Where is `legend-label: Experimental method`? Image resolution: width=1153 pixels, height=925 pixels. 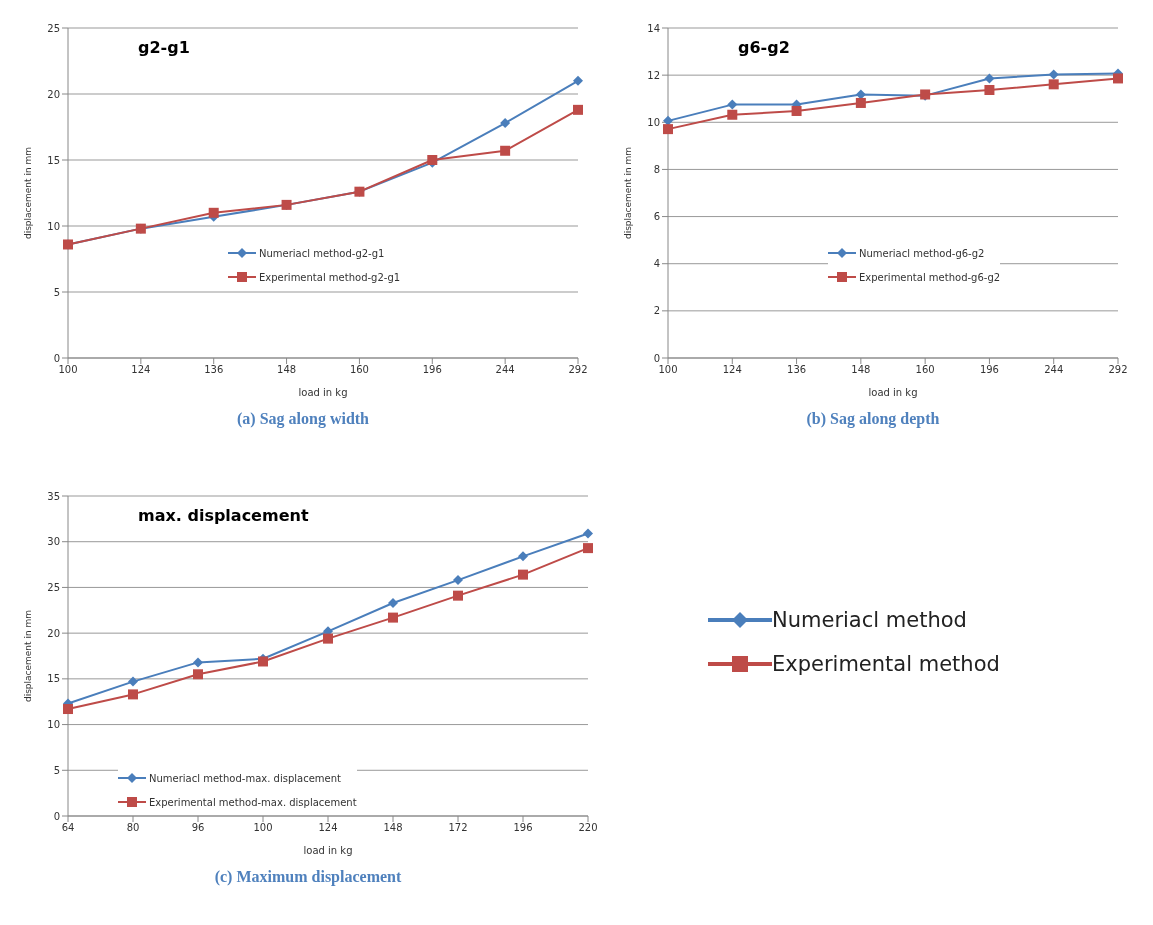 legend-label: Experimental method is located at coordinates (886, 664).